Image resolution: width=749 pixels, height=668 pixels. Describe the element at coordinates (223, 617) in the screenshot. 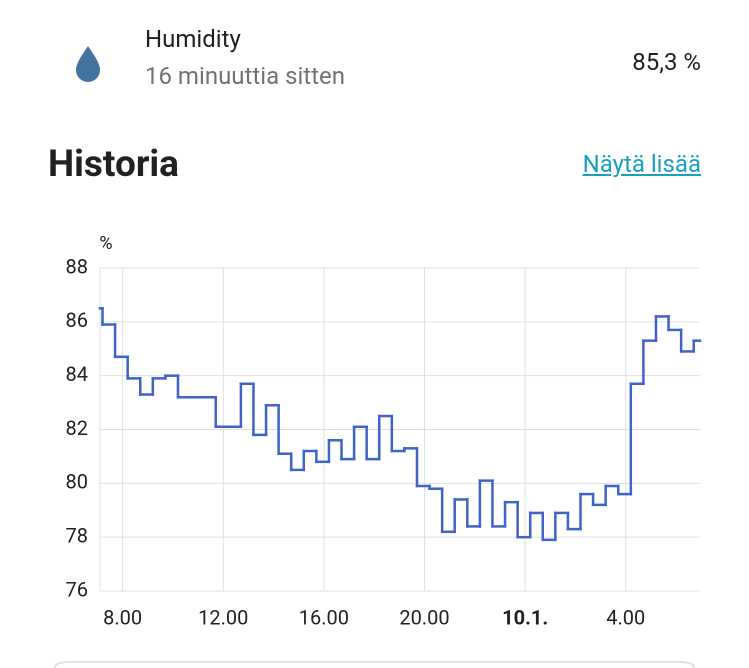

I see `x-tick-label: 12.00` at that location.